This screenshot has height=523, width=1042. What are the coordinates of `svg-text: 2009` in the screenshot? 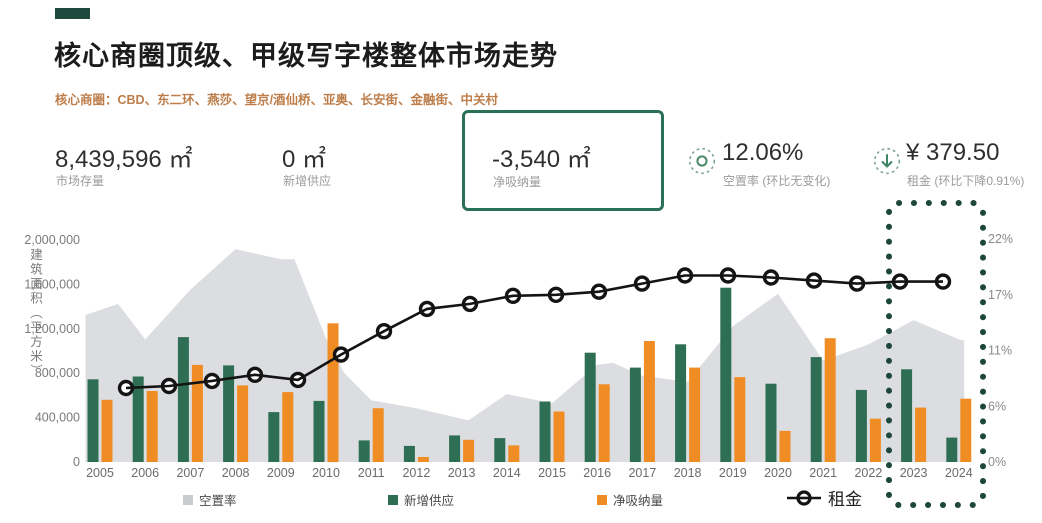 It's located at (281, 473).